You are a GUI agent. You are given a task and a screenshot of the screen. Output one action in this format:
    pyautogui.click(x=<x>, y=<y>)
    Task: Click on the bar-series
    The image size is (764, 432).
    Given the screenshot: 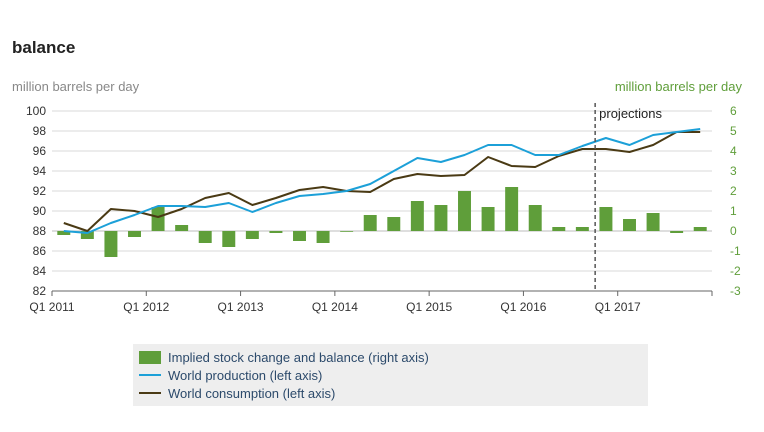 What is the action you would take?
    pyautogui.click(x=382, y=222)
    